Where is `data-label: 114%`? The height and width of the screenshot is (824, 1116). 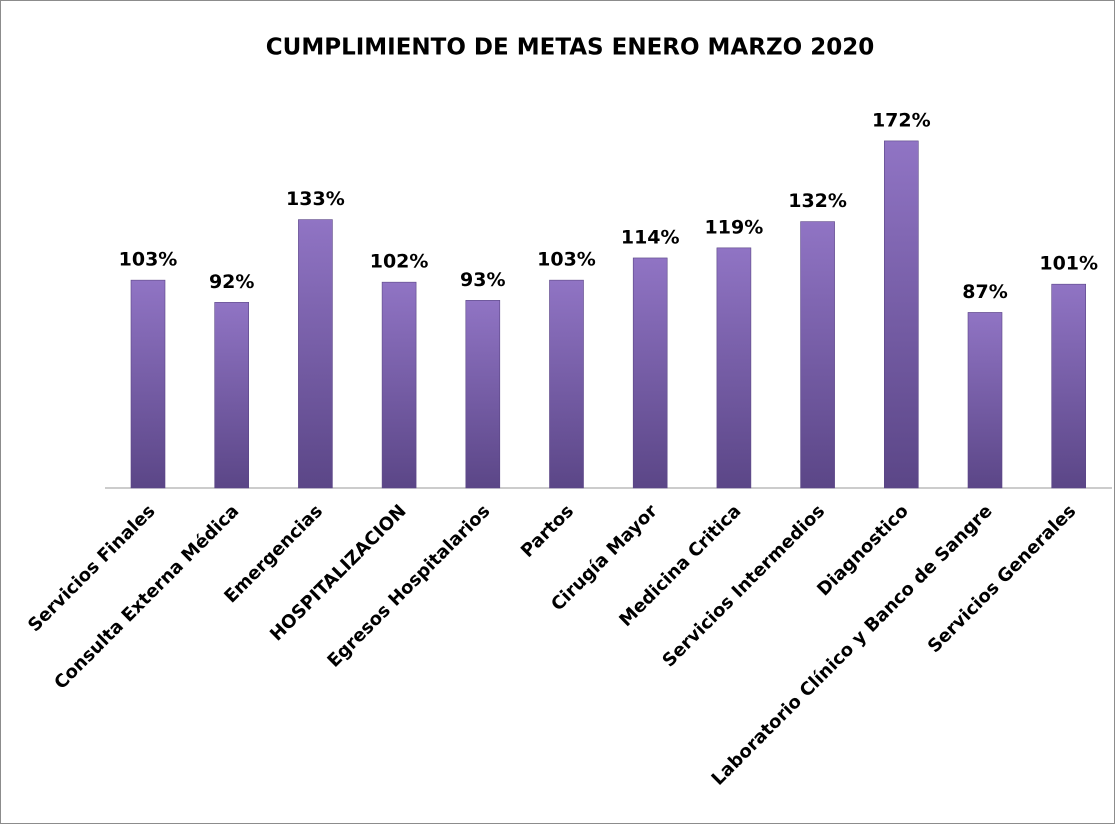 data-label: 114% is located at coordinates (650, 237).